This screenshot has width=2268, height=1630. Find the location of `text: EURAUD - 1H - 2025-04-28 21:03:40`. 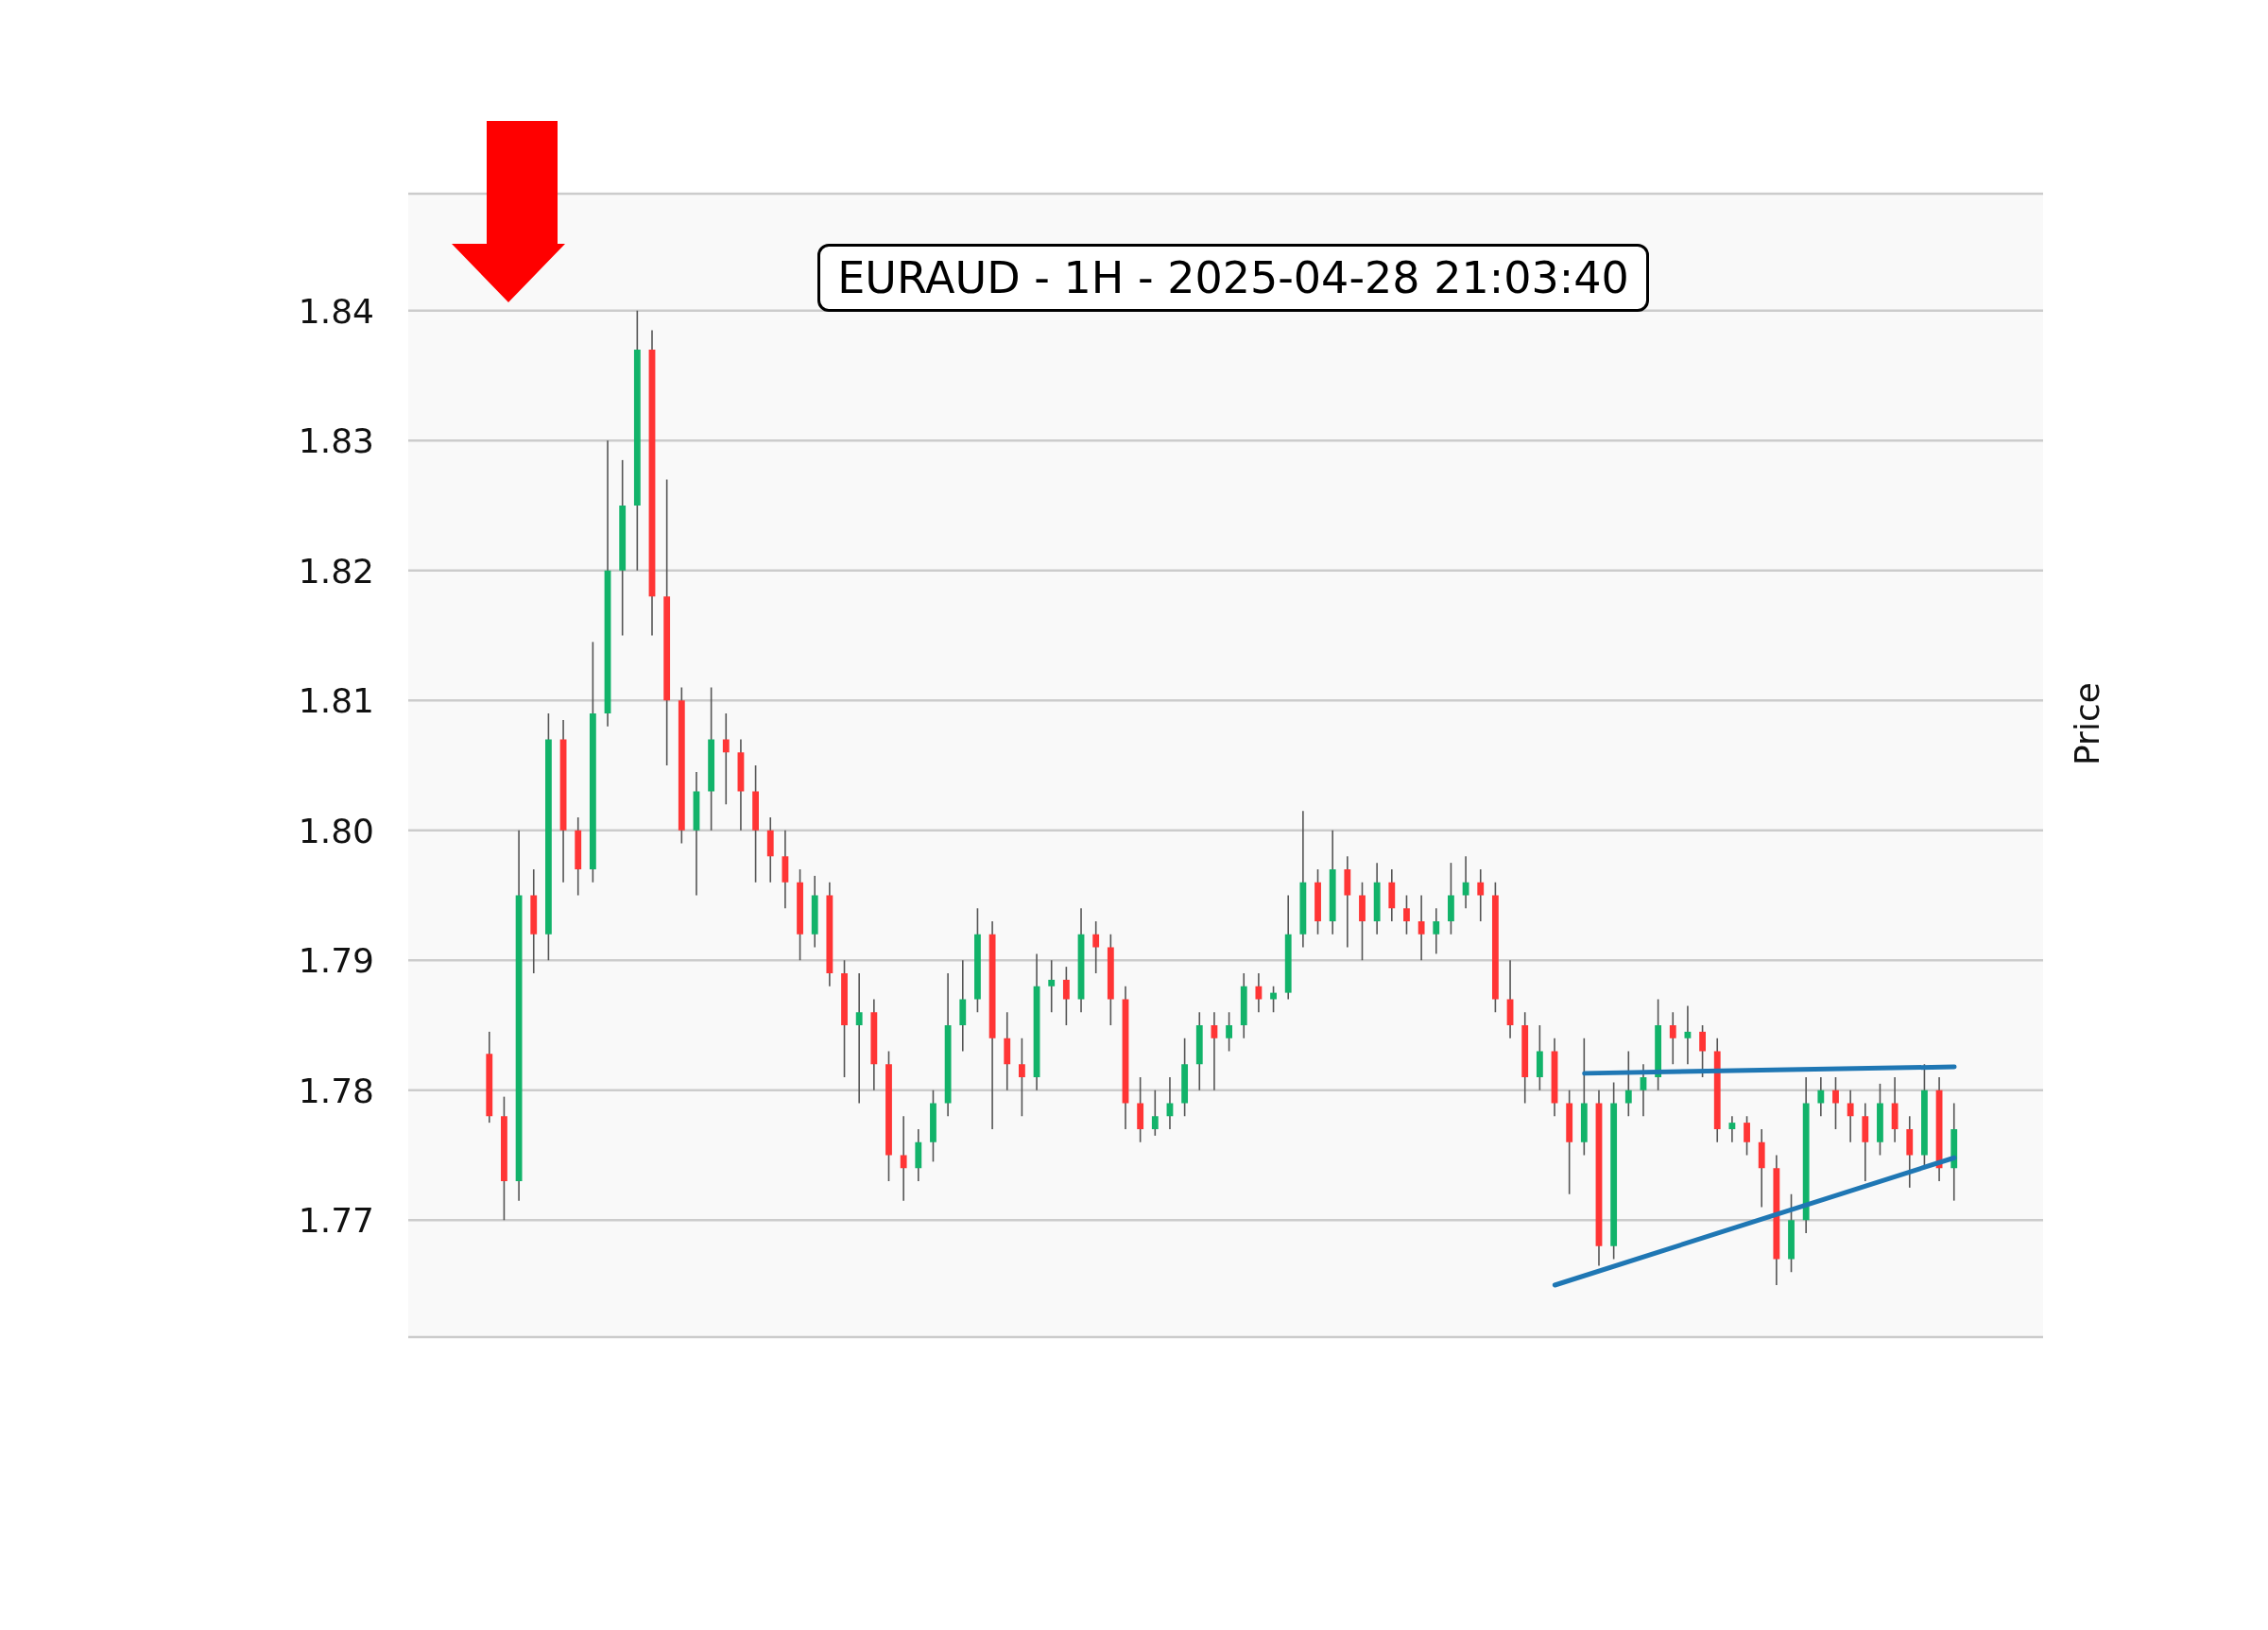

text: EURAUD - 1H - 2025-04-28 21:03:40 is located at coordinates (1233, 278).